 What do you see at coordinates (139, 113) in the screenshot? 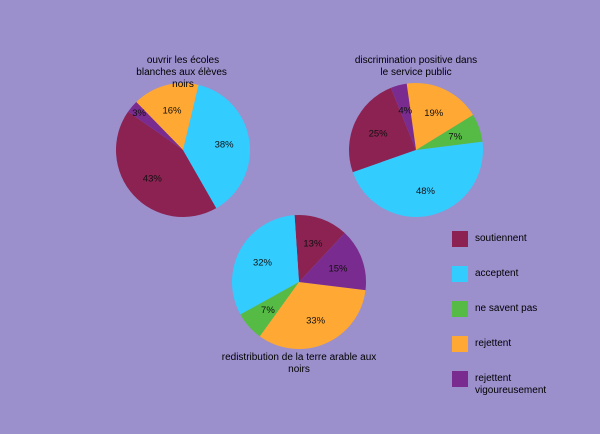
I see `slice-label-rejettent-vigoureusement: 3%` at bounding box center [139, 113].